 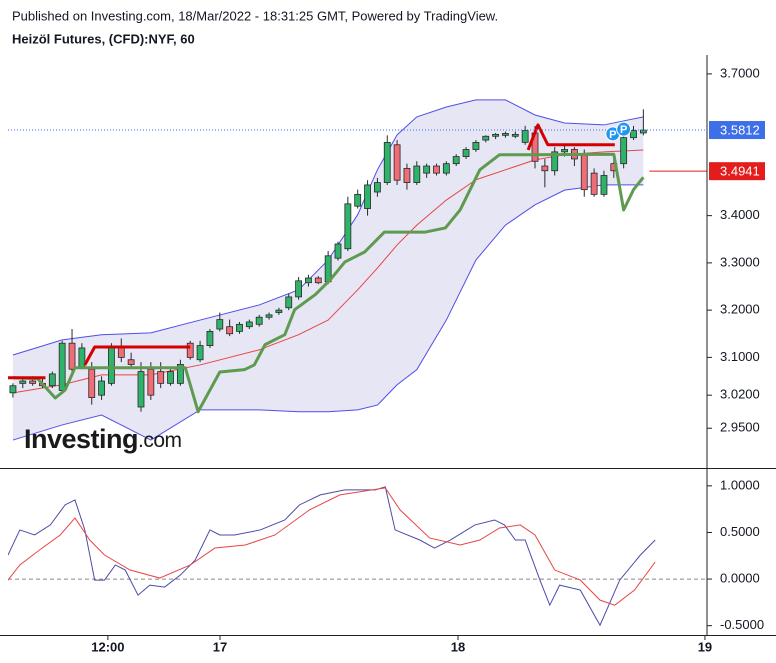 What do you see at coordinates (742, 624) in the screenshot?
I see `y-tick-label: -0.5000` at bounding box center [742, 624].